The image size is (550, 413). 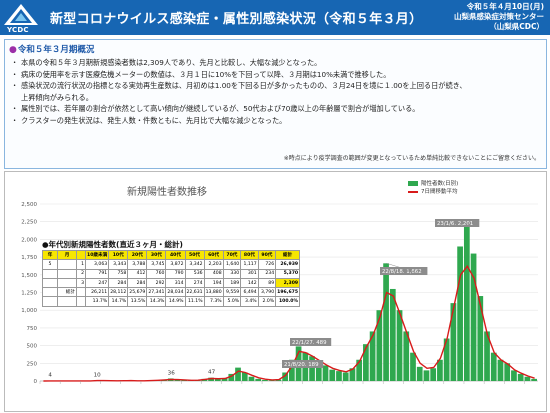 I want to click on table-cell: 726, so click(x=267, y=264).